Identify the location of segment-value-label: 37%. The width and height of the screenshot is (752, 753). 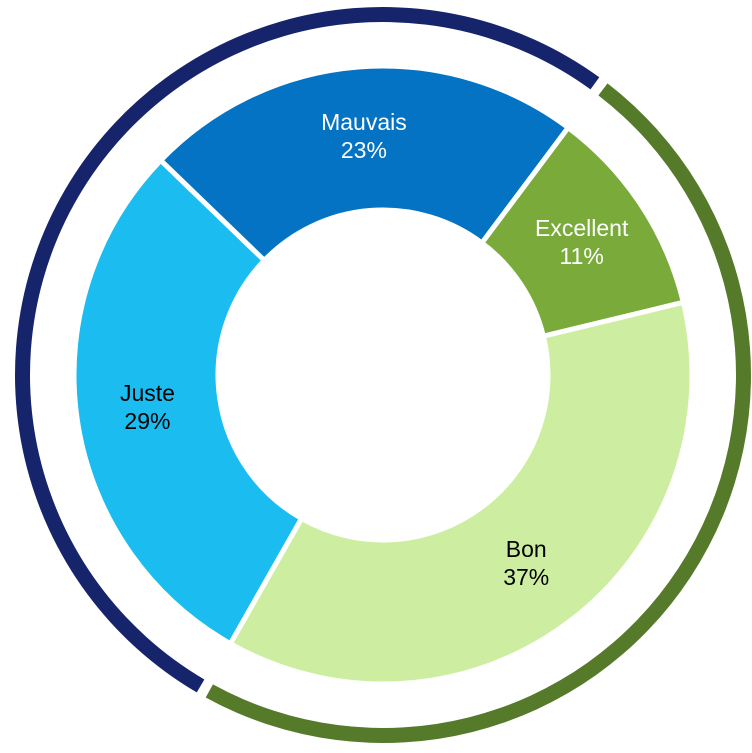
(526, 577).